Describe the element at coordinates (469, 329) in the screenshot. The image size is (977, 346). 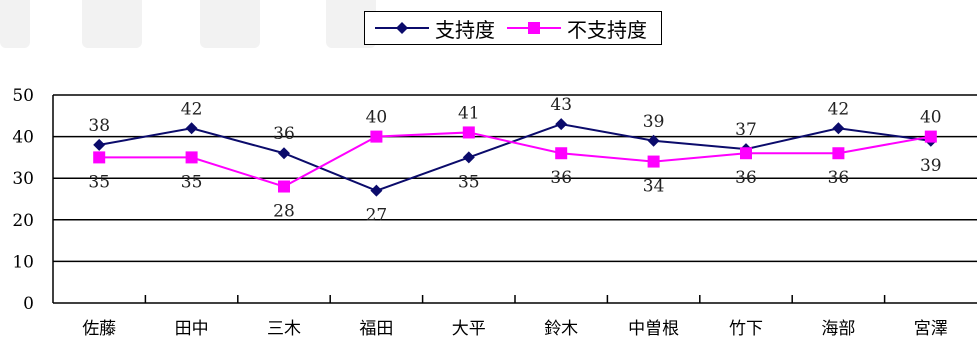
I see `x-tick-label: 大平` at that location.